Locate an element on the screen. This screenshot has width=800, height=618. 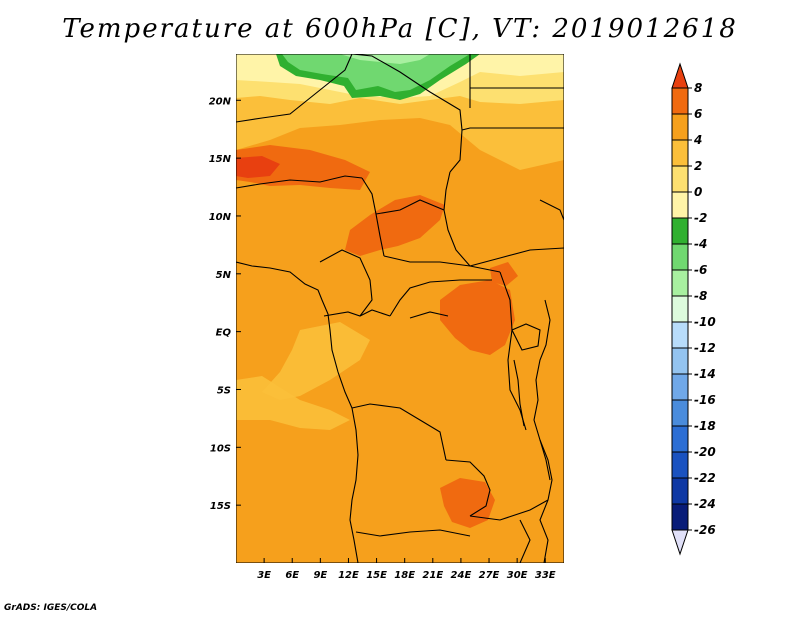
lake-victoria is located at coordinates (526, 337).